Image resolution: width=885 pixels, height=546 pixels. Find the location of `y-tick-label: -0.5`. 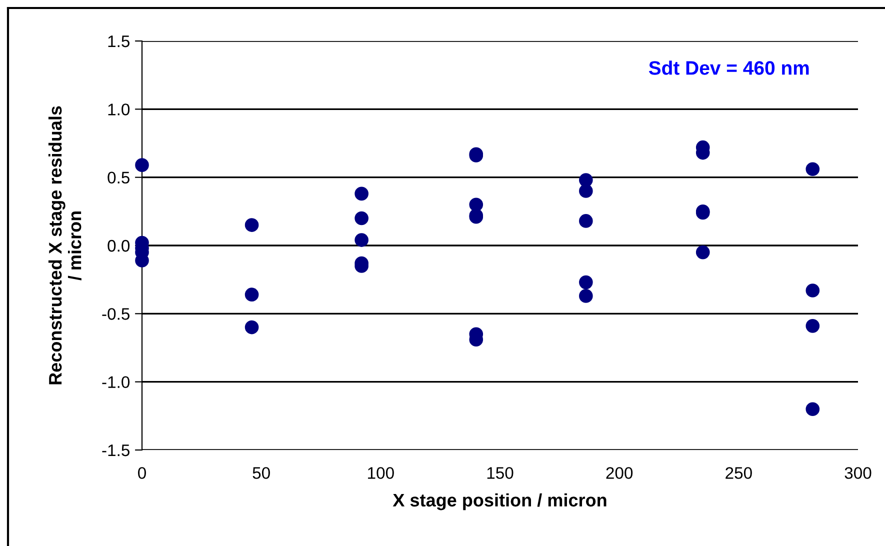

y-tick-label: -0.5 is located at coordinates (116, 314).